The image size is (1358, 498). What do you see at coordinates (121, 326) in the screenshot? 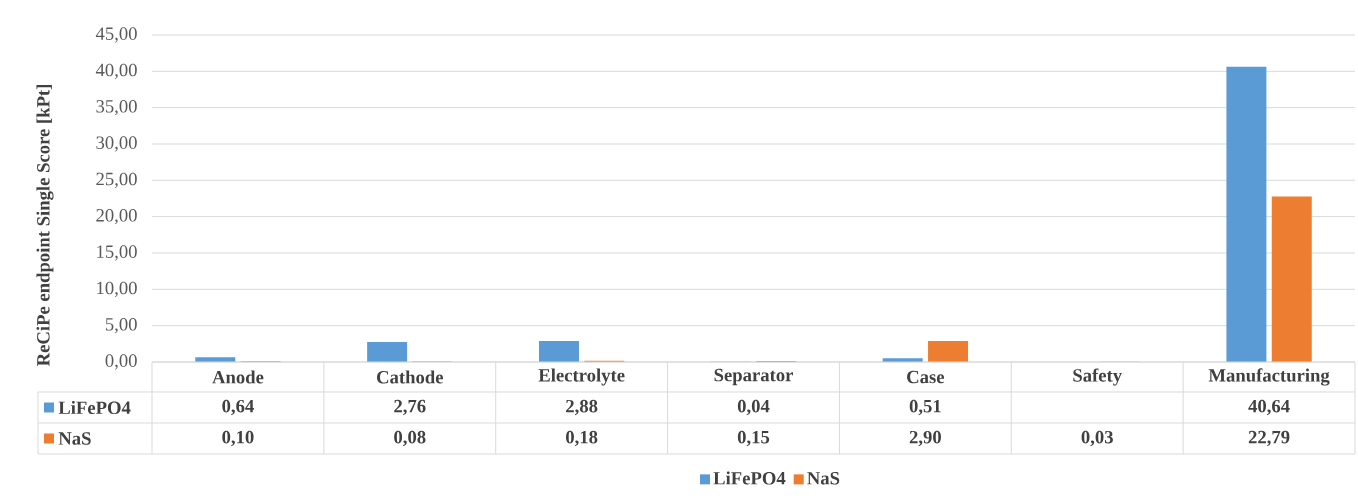
I see `y-tick-label: 5,00` at bounding box center [121, 326].